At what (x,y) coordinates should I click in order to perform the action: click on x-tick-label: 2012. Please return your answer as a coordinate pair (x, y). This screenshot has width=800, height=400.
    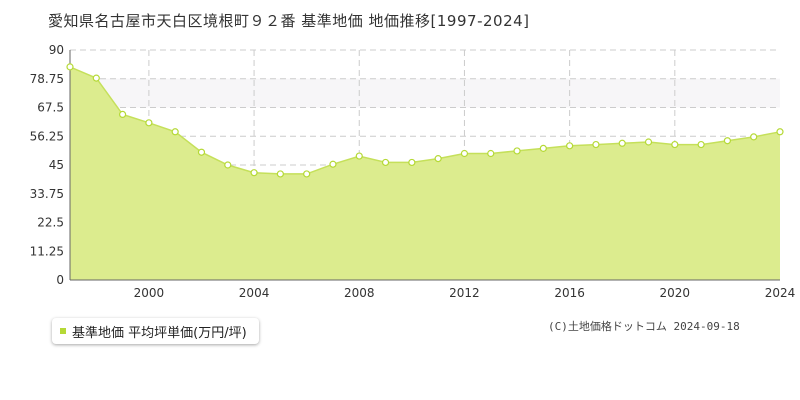
    Looking at the image, I should click on (464, 293).